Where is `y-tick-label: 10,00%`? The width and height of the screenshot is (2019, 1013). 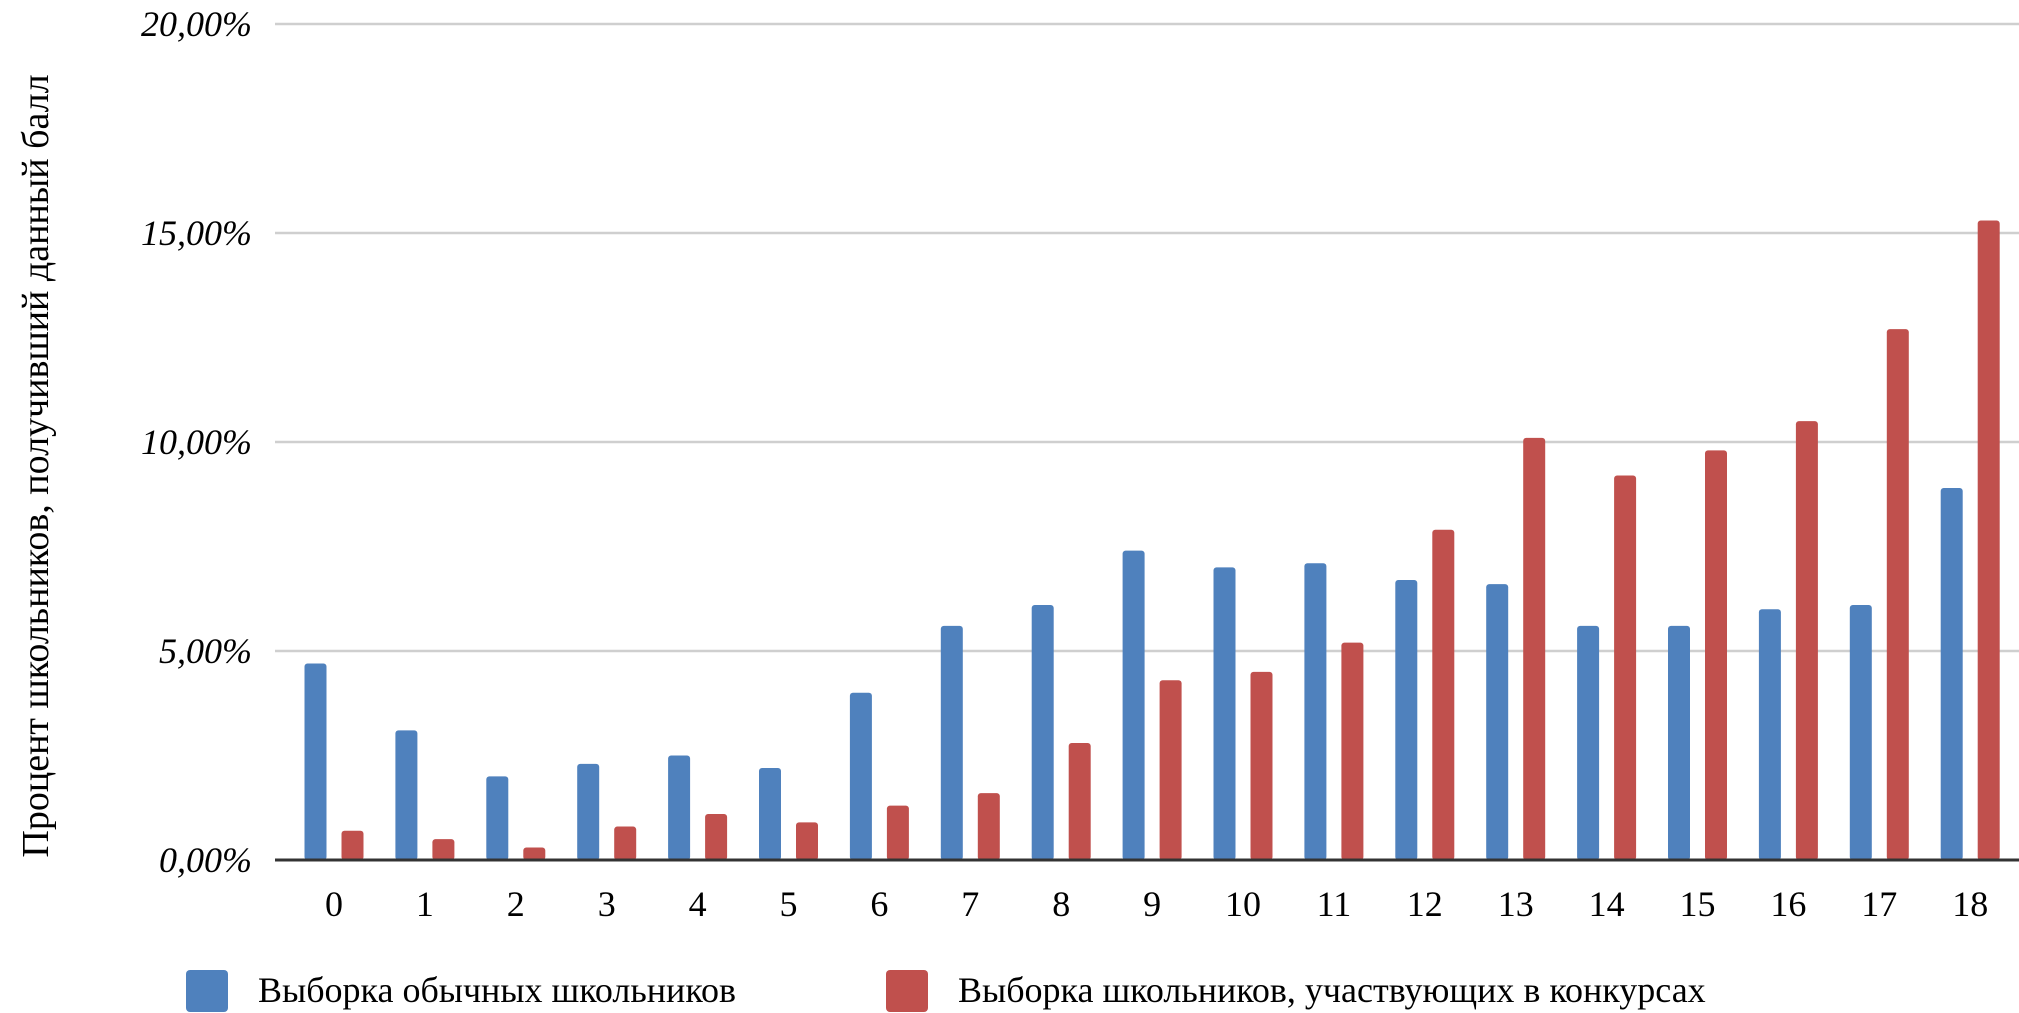
y-tick-label: 10,00% is located at coordinates (196, 442).